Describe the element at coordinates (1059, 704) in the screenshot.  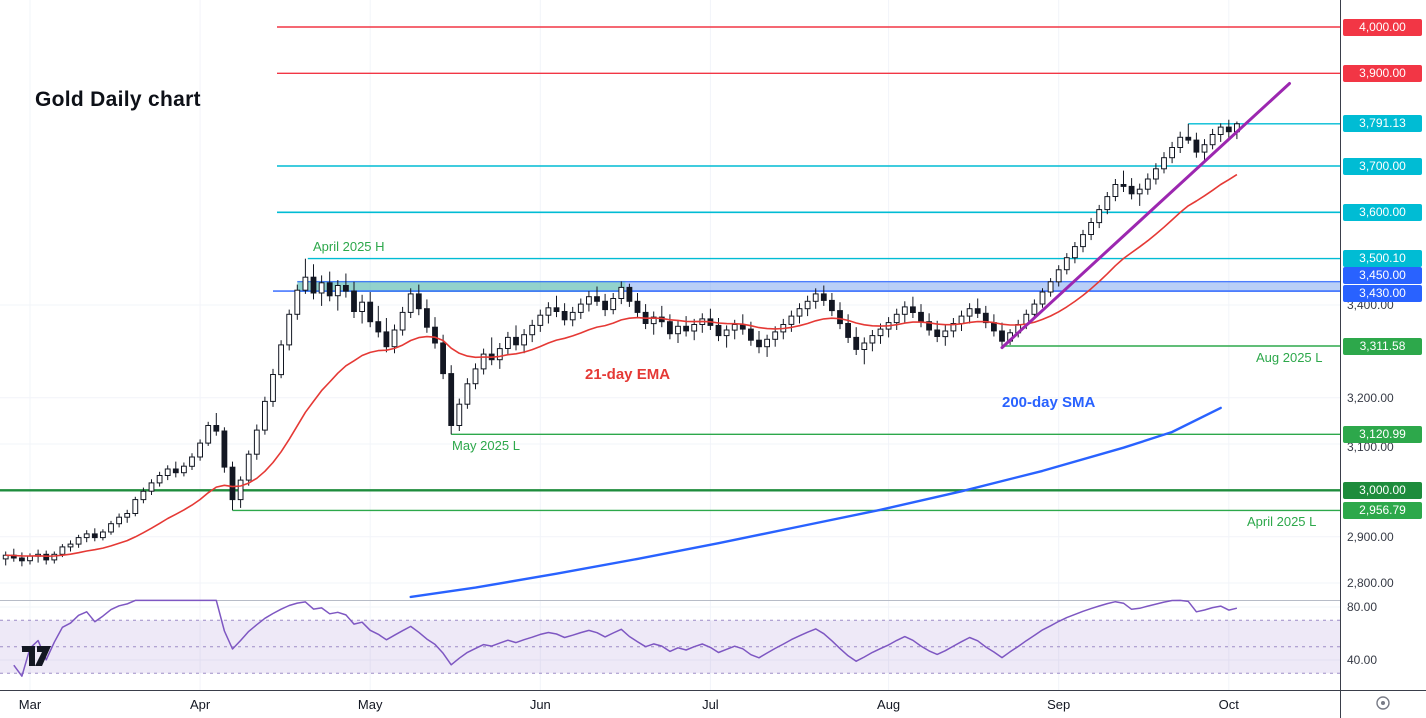
I see `time-axis-label-sep: Sep` at that location.